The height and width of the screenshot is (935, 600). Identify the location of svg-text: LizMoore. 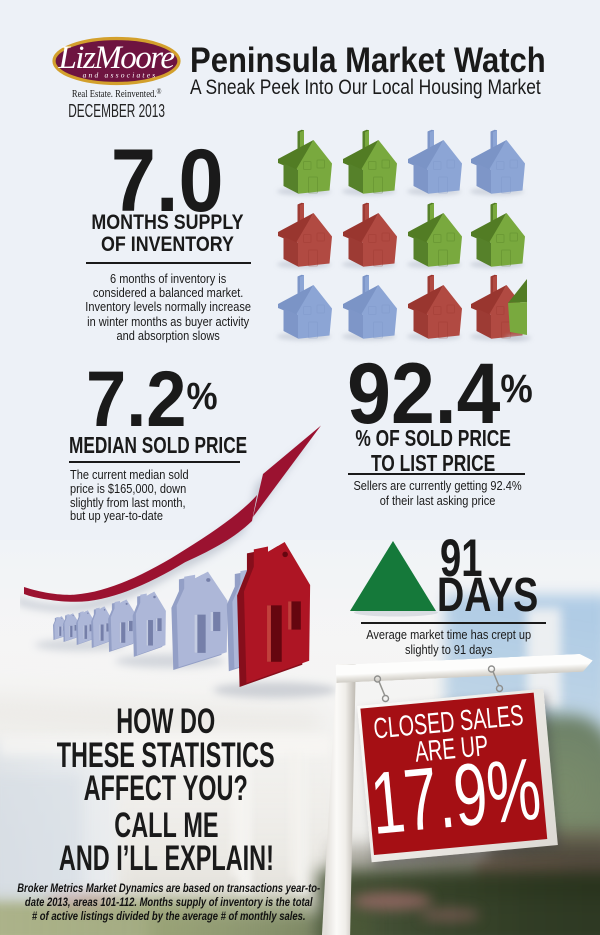
(115, 58).